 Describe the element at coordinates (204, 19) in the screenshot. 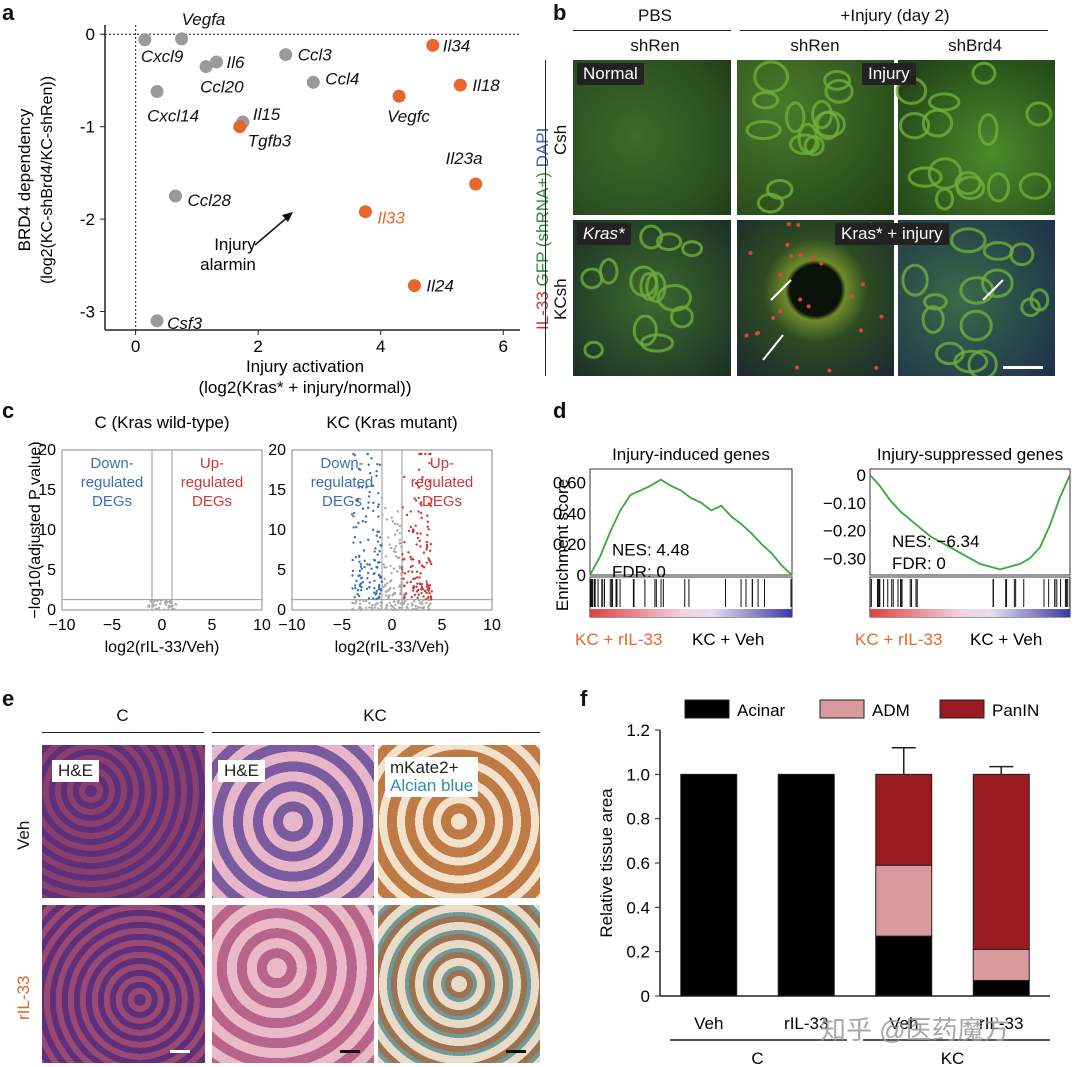

I see `a-point-label-vegfa: Vegfa` at that location.